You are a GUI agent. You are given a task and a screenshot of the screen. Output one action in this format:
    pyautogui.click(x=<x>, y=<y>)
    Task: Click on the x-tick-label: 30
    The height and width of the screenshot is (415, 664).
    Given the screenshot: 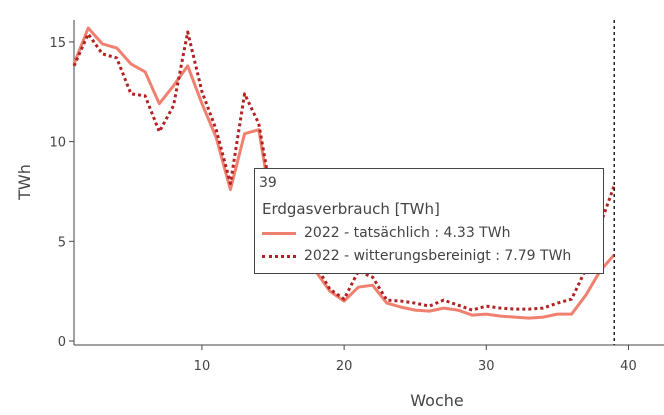 What is the action you would take?
    pyautogui.click(x=486, y=366)
    